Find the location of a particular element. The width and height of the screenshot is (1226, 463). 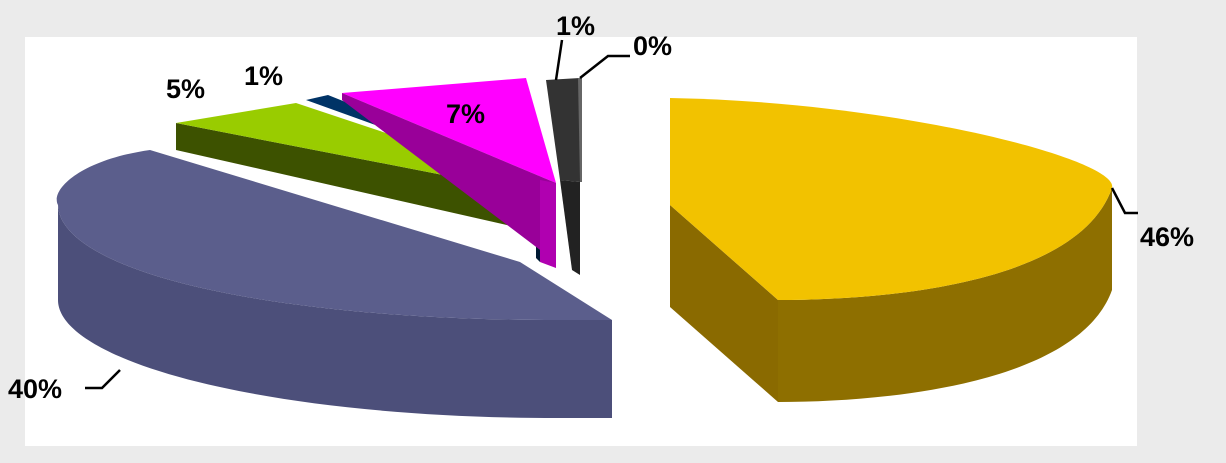

slice-6-top is located at coordinates (580, 130).